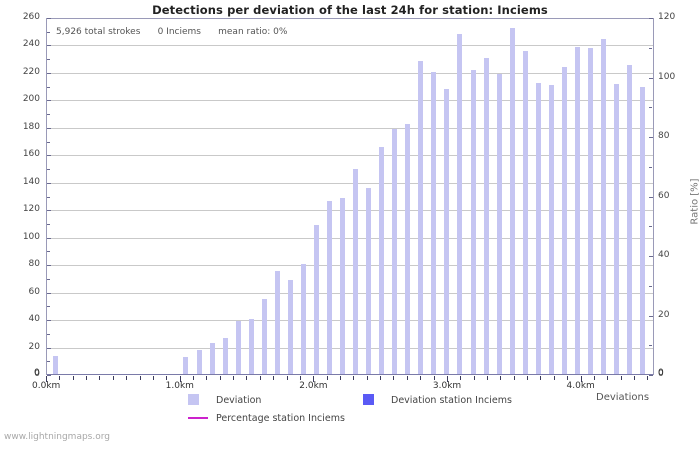 The height and width of the screenshot is (450, 700). I want to click on x-axis-zero-right: 0, so click(661, 373).